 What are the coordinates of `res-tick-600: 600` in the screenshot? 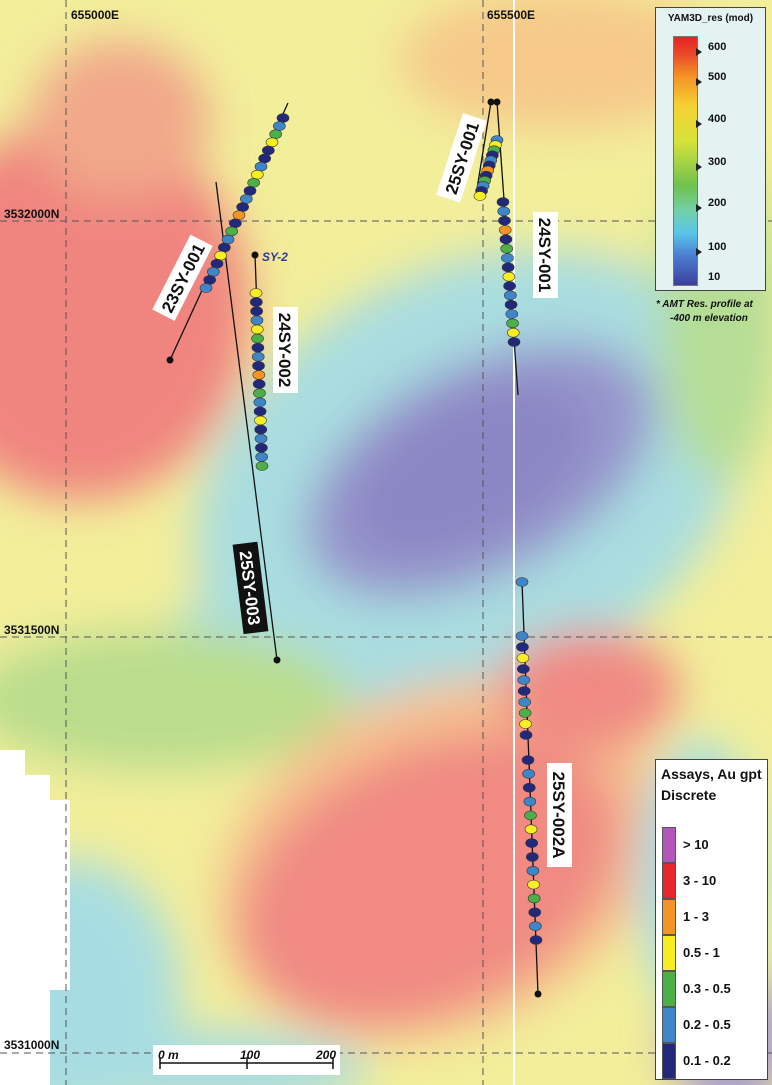 It's located at (717, 47).